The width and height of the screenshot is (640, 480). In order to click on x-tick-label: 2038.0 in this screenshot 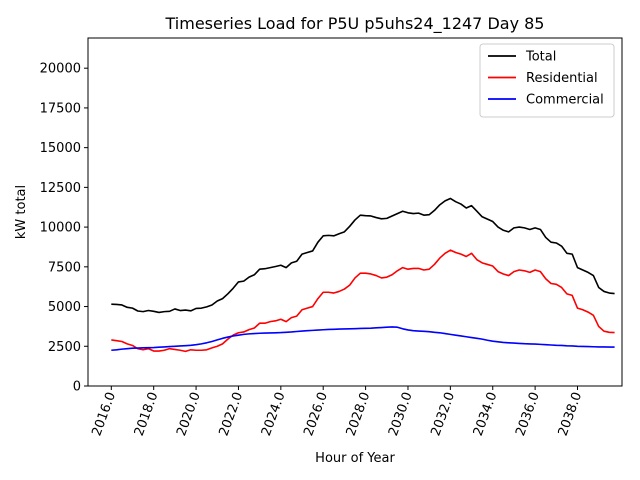, I will do `click(571, 414)`.